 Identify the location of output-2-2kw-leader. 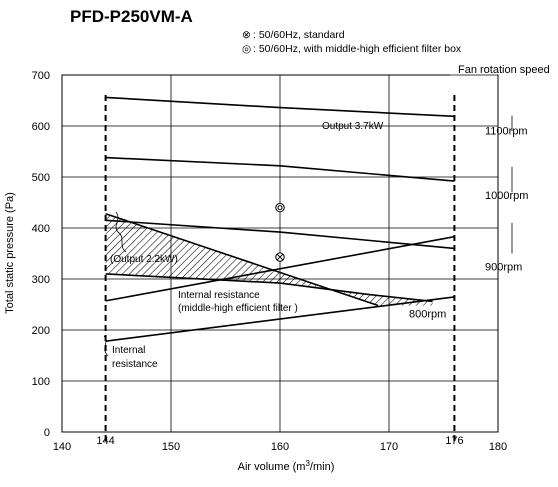
(121, 232).